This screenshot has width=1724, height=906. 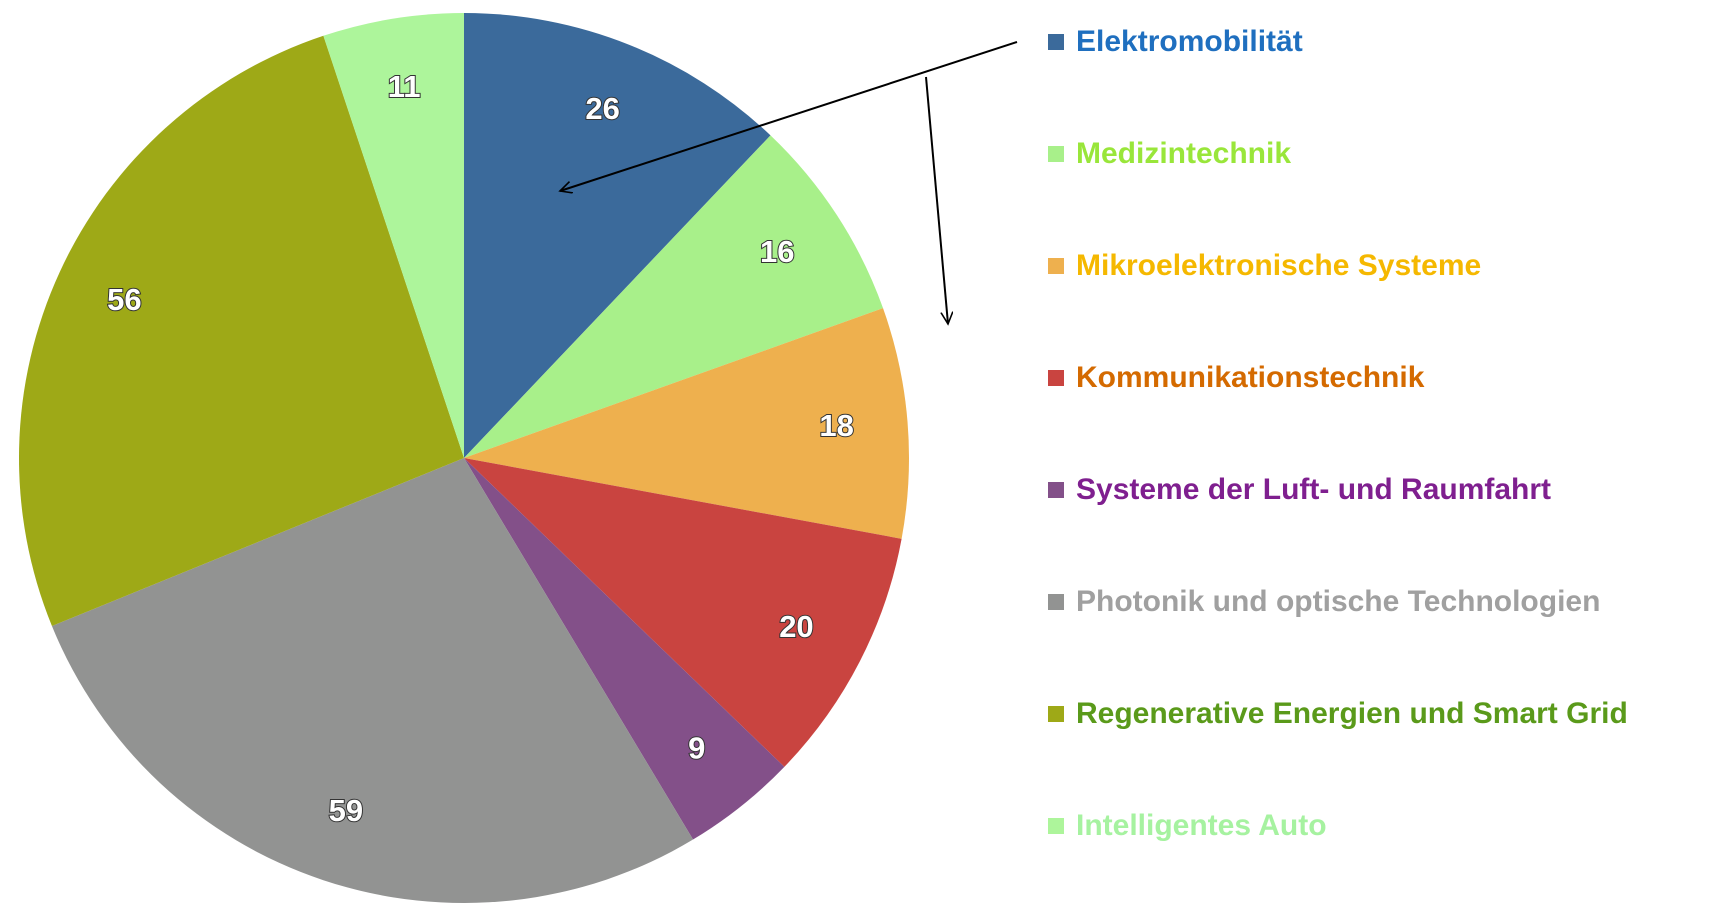 What do you see at coordinates (404, 86) in the screenshot?
I see `data-label: 11` at bounding box center [404, 86].